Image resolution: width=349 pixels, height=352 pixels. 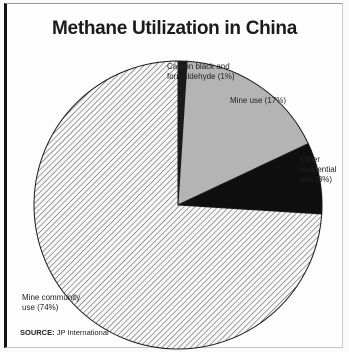 What do you see at coordinates (174, 28) in the screenshot?
I see `chart-title: Methane Utilization in China` at bounding box center [174, 28].